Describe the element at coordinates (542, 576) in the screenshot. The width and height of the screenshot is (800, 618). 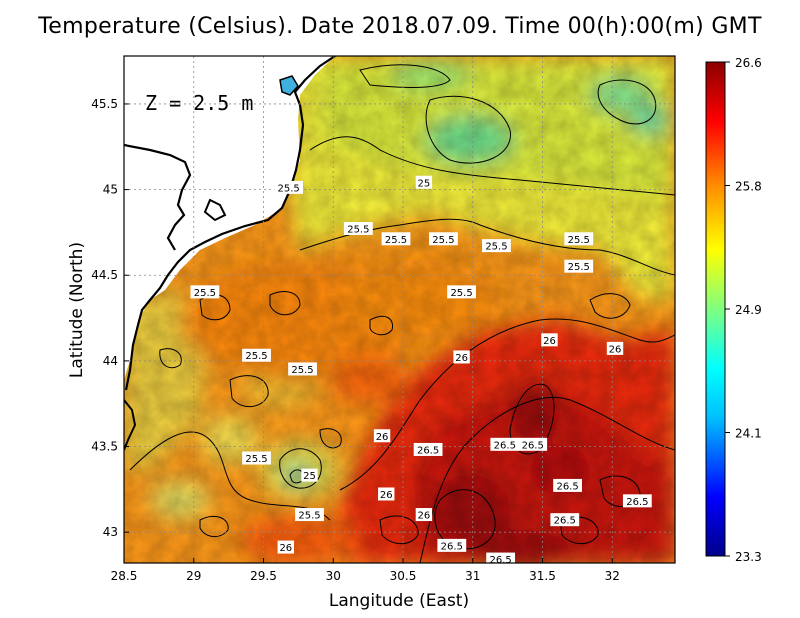
I see `x-tick-label: 31.5` at that location.